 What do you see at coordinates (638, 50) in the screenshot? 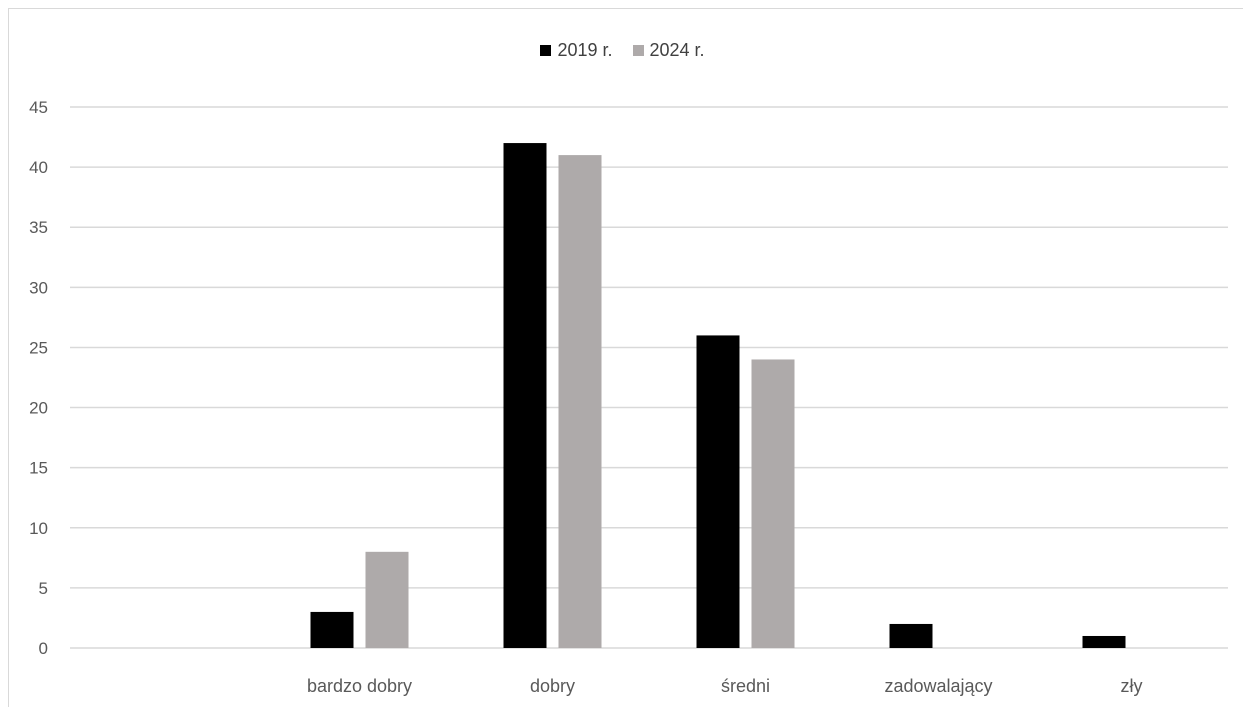
I see `legend-swatch-2024` at bounding box center [638, 50].